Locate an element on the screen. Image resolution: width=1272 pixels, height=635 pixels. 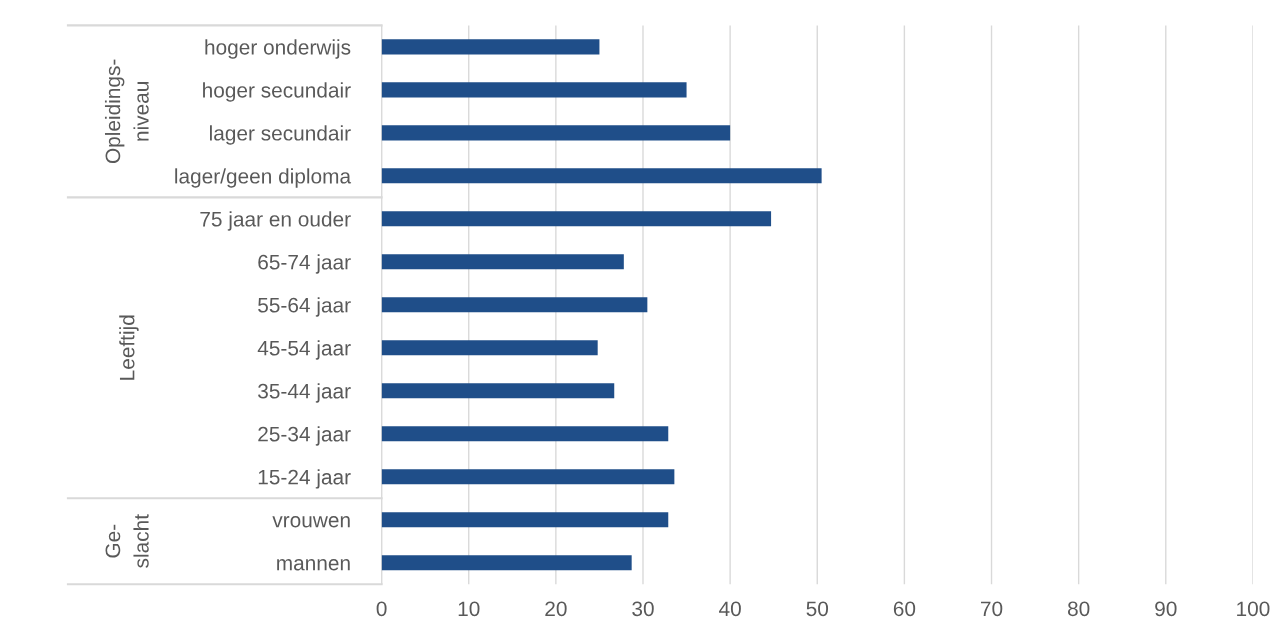
x-tick-label: 20 is located at coordinates (556, 609).